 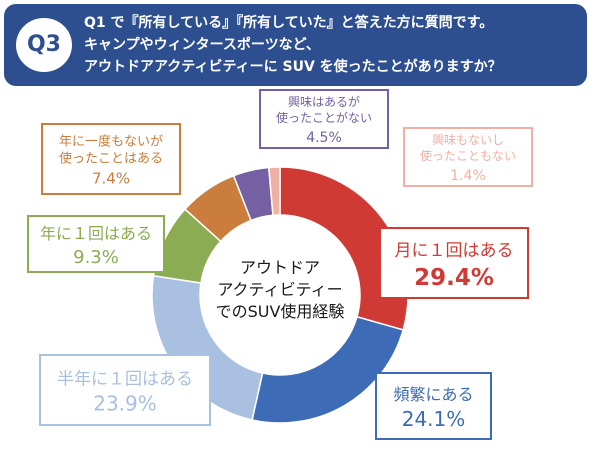 I want to click on callout-1: 月に１回はある 29.4%, so click(x=454, y=263).